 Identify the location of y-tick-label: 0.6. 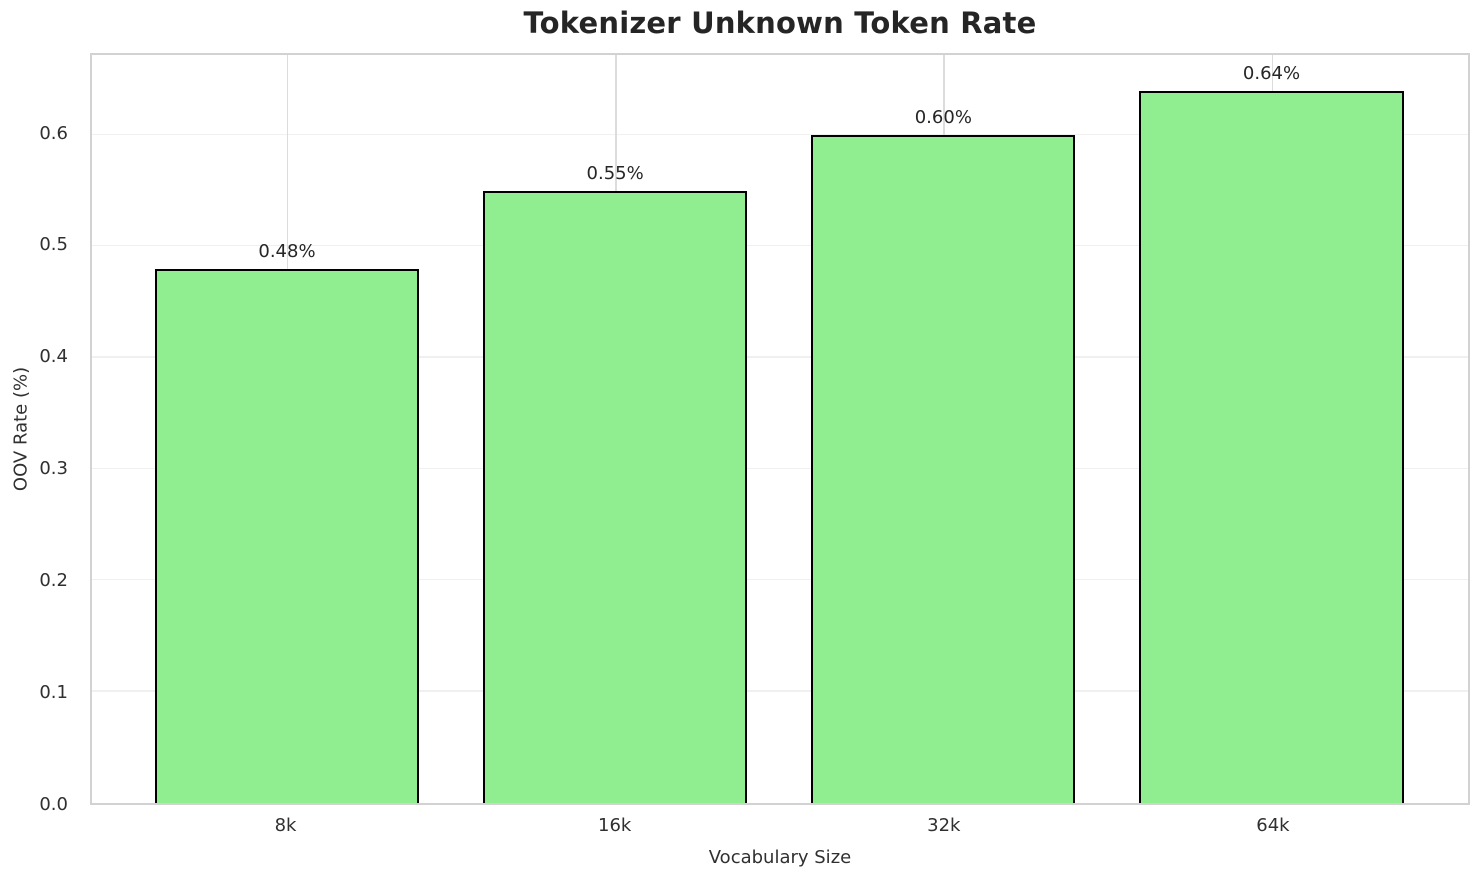
(53, 133).